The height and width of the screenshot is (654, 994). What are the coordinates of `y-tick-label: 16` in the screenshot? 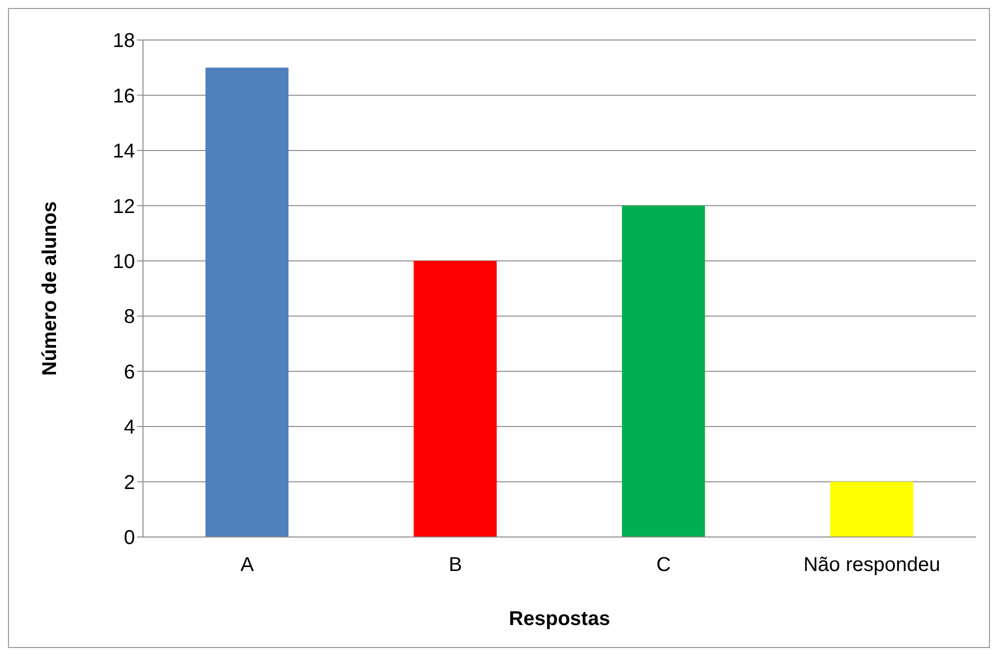 It's located at (123, 96).